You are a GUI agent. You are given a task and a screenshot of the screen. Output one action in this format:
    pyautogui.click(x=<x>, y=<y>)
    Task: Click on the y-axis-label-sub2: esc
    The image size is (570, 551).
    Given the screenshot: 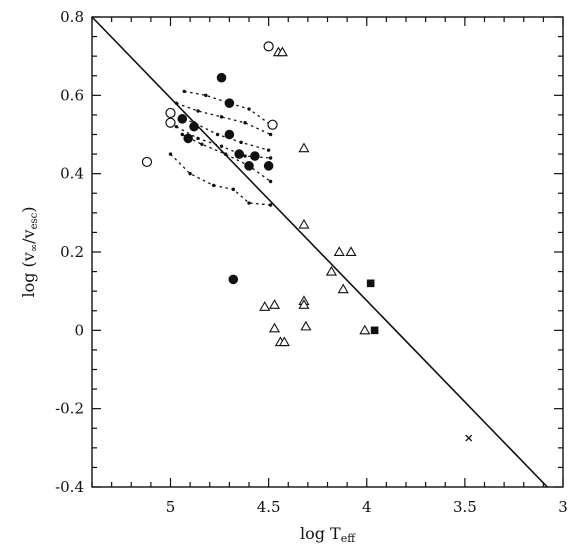 What is the action you would take?
    pyautogui.click(x=34, y=220)
    